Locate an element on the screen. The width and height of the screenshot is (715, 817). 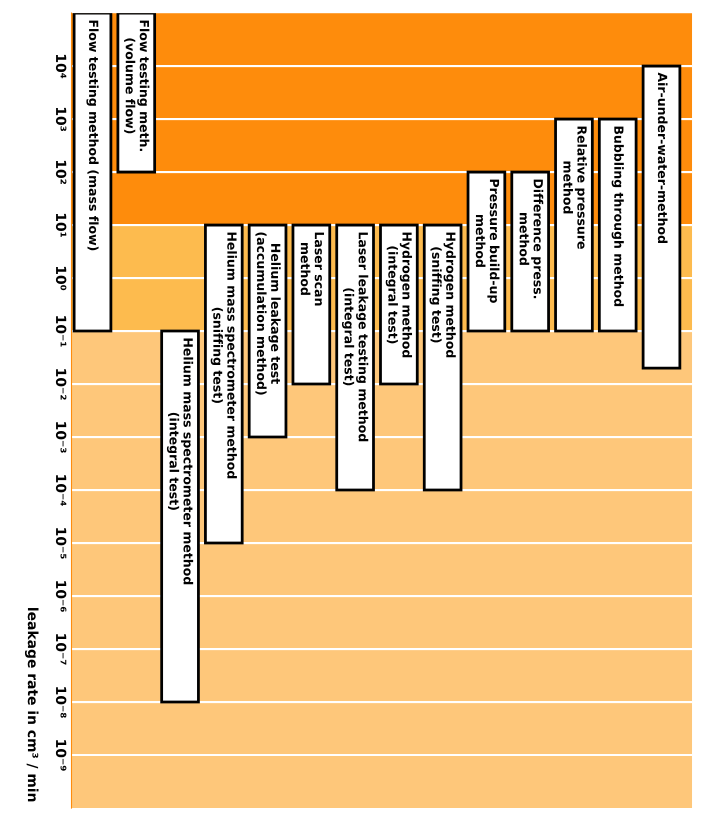
x-tick-label: Flow testing meth. (volume flow) is located at coordinates (137, 85).